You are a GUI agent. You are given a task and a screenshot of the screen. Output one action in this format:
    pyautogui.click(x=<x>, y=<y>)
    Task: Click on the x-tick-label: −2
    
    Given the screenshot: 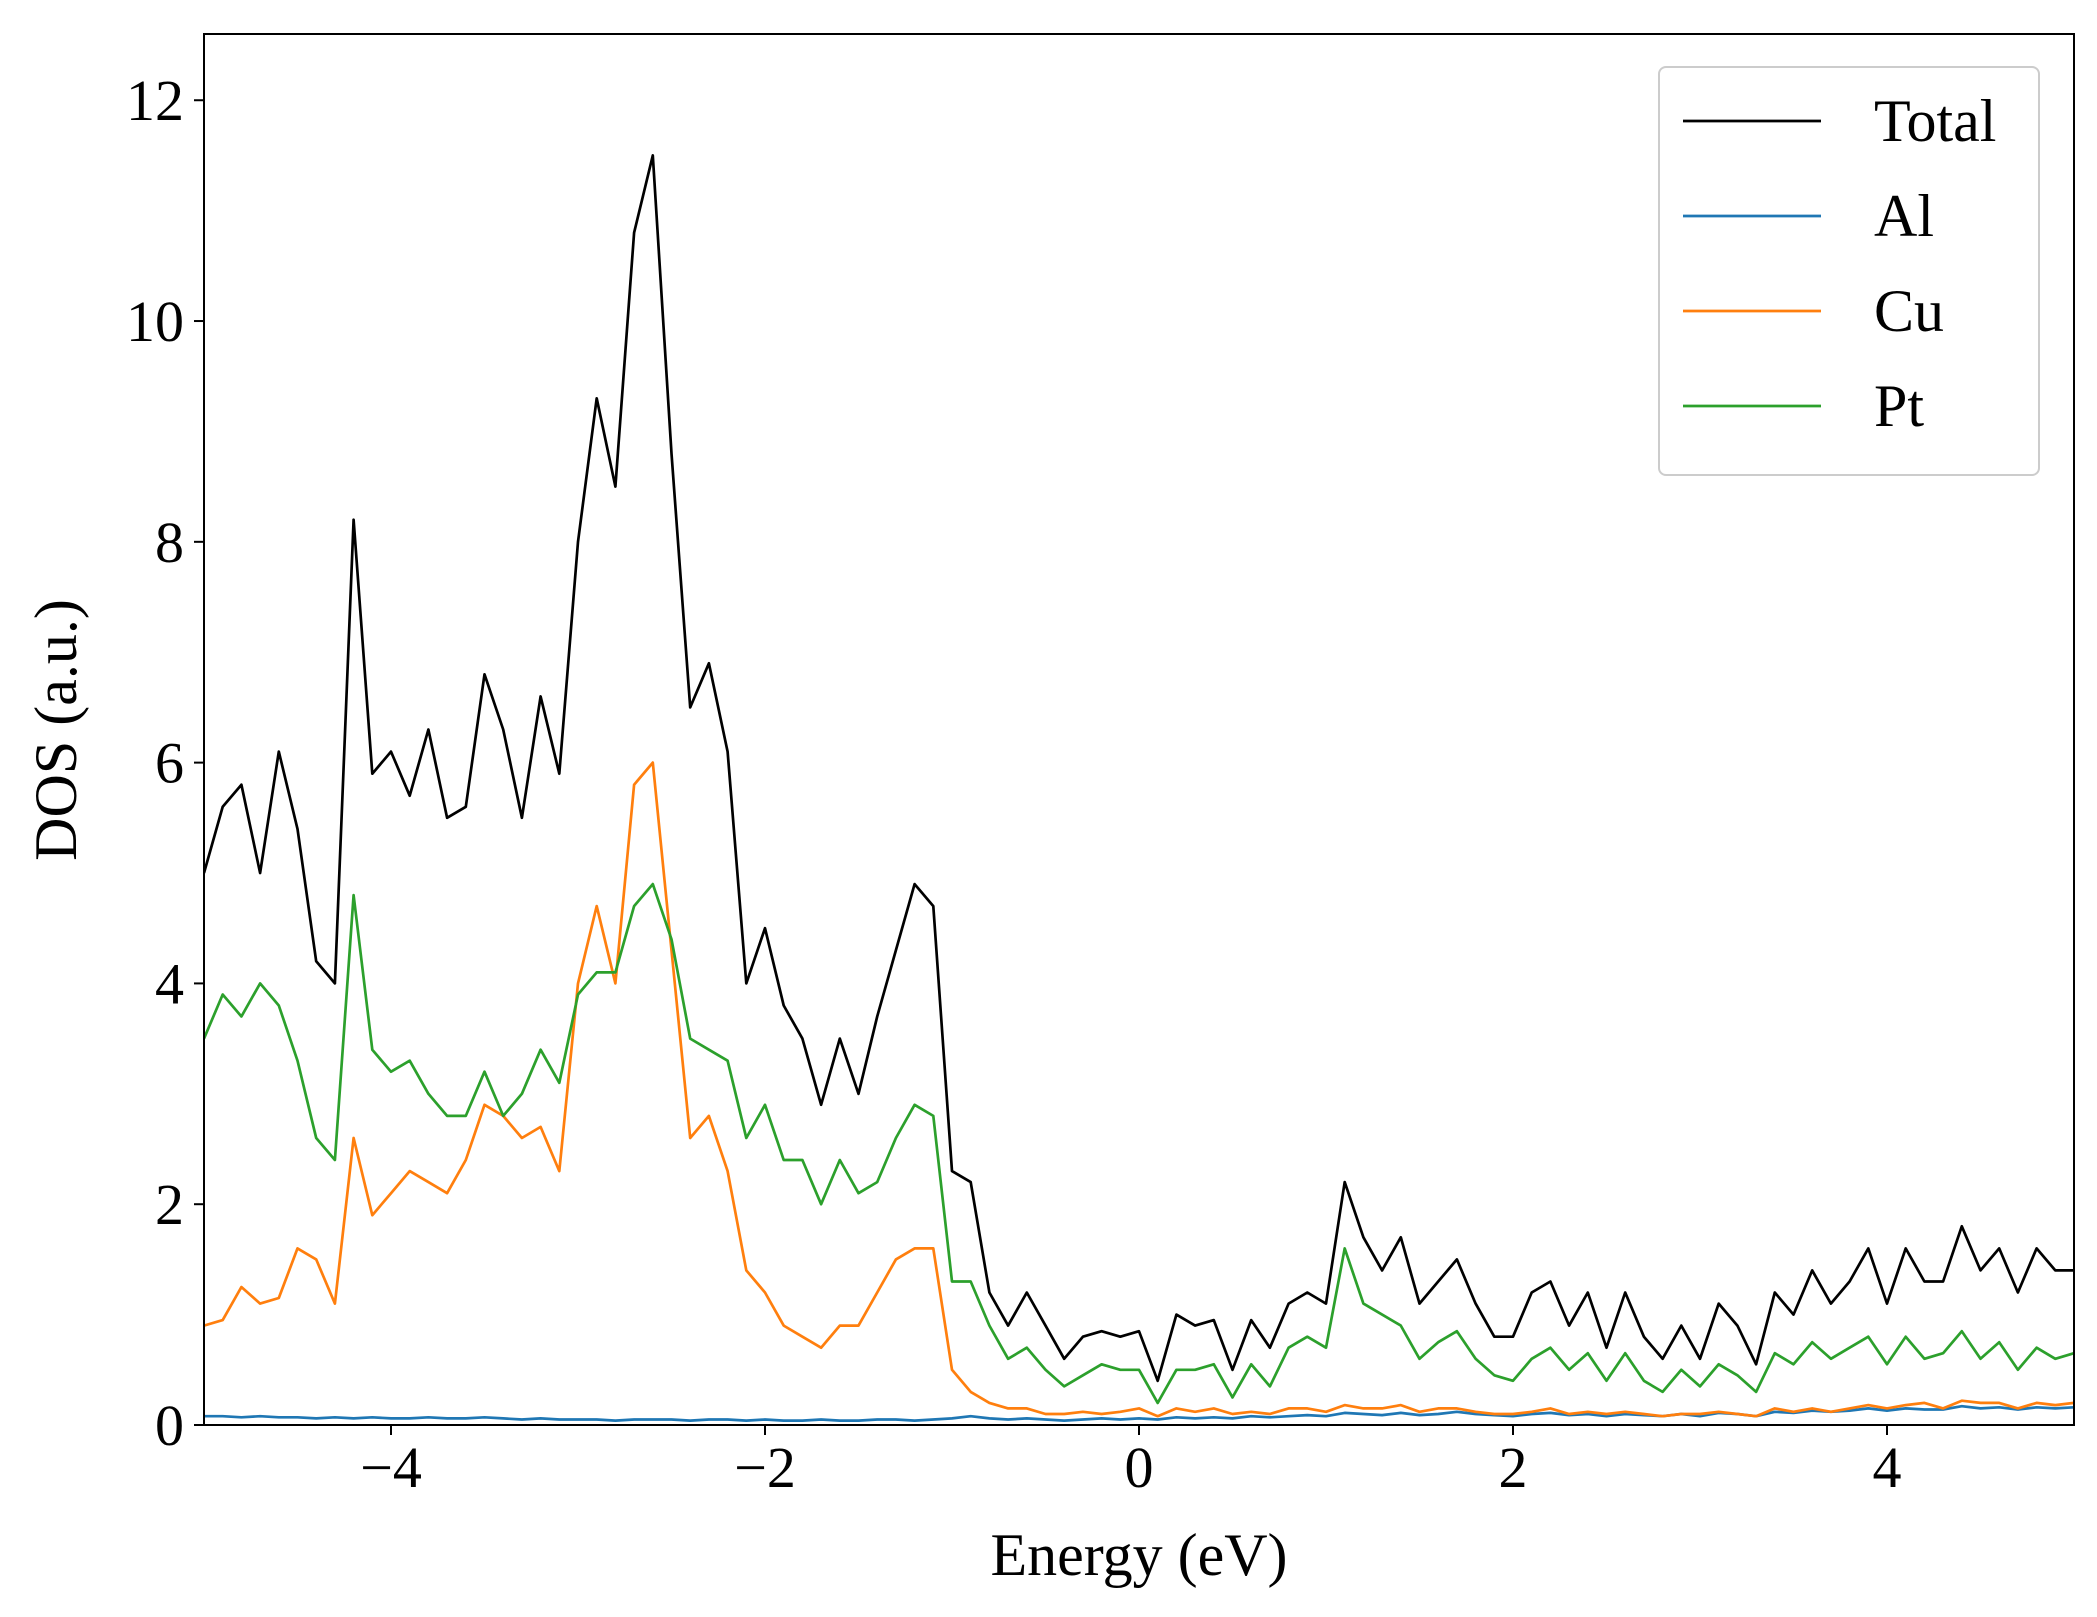 What is the action you would take?
    pyautogui.click(x=765, y=1467)
    